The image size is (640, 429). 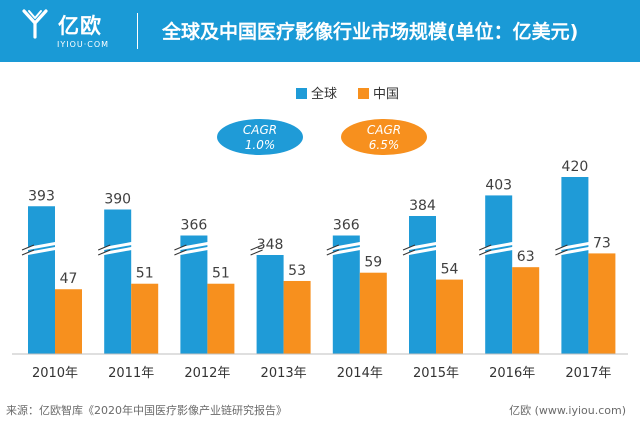 I want to click on x-tick-label: 2015年, so click(x=436, y=373).